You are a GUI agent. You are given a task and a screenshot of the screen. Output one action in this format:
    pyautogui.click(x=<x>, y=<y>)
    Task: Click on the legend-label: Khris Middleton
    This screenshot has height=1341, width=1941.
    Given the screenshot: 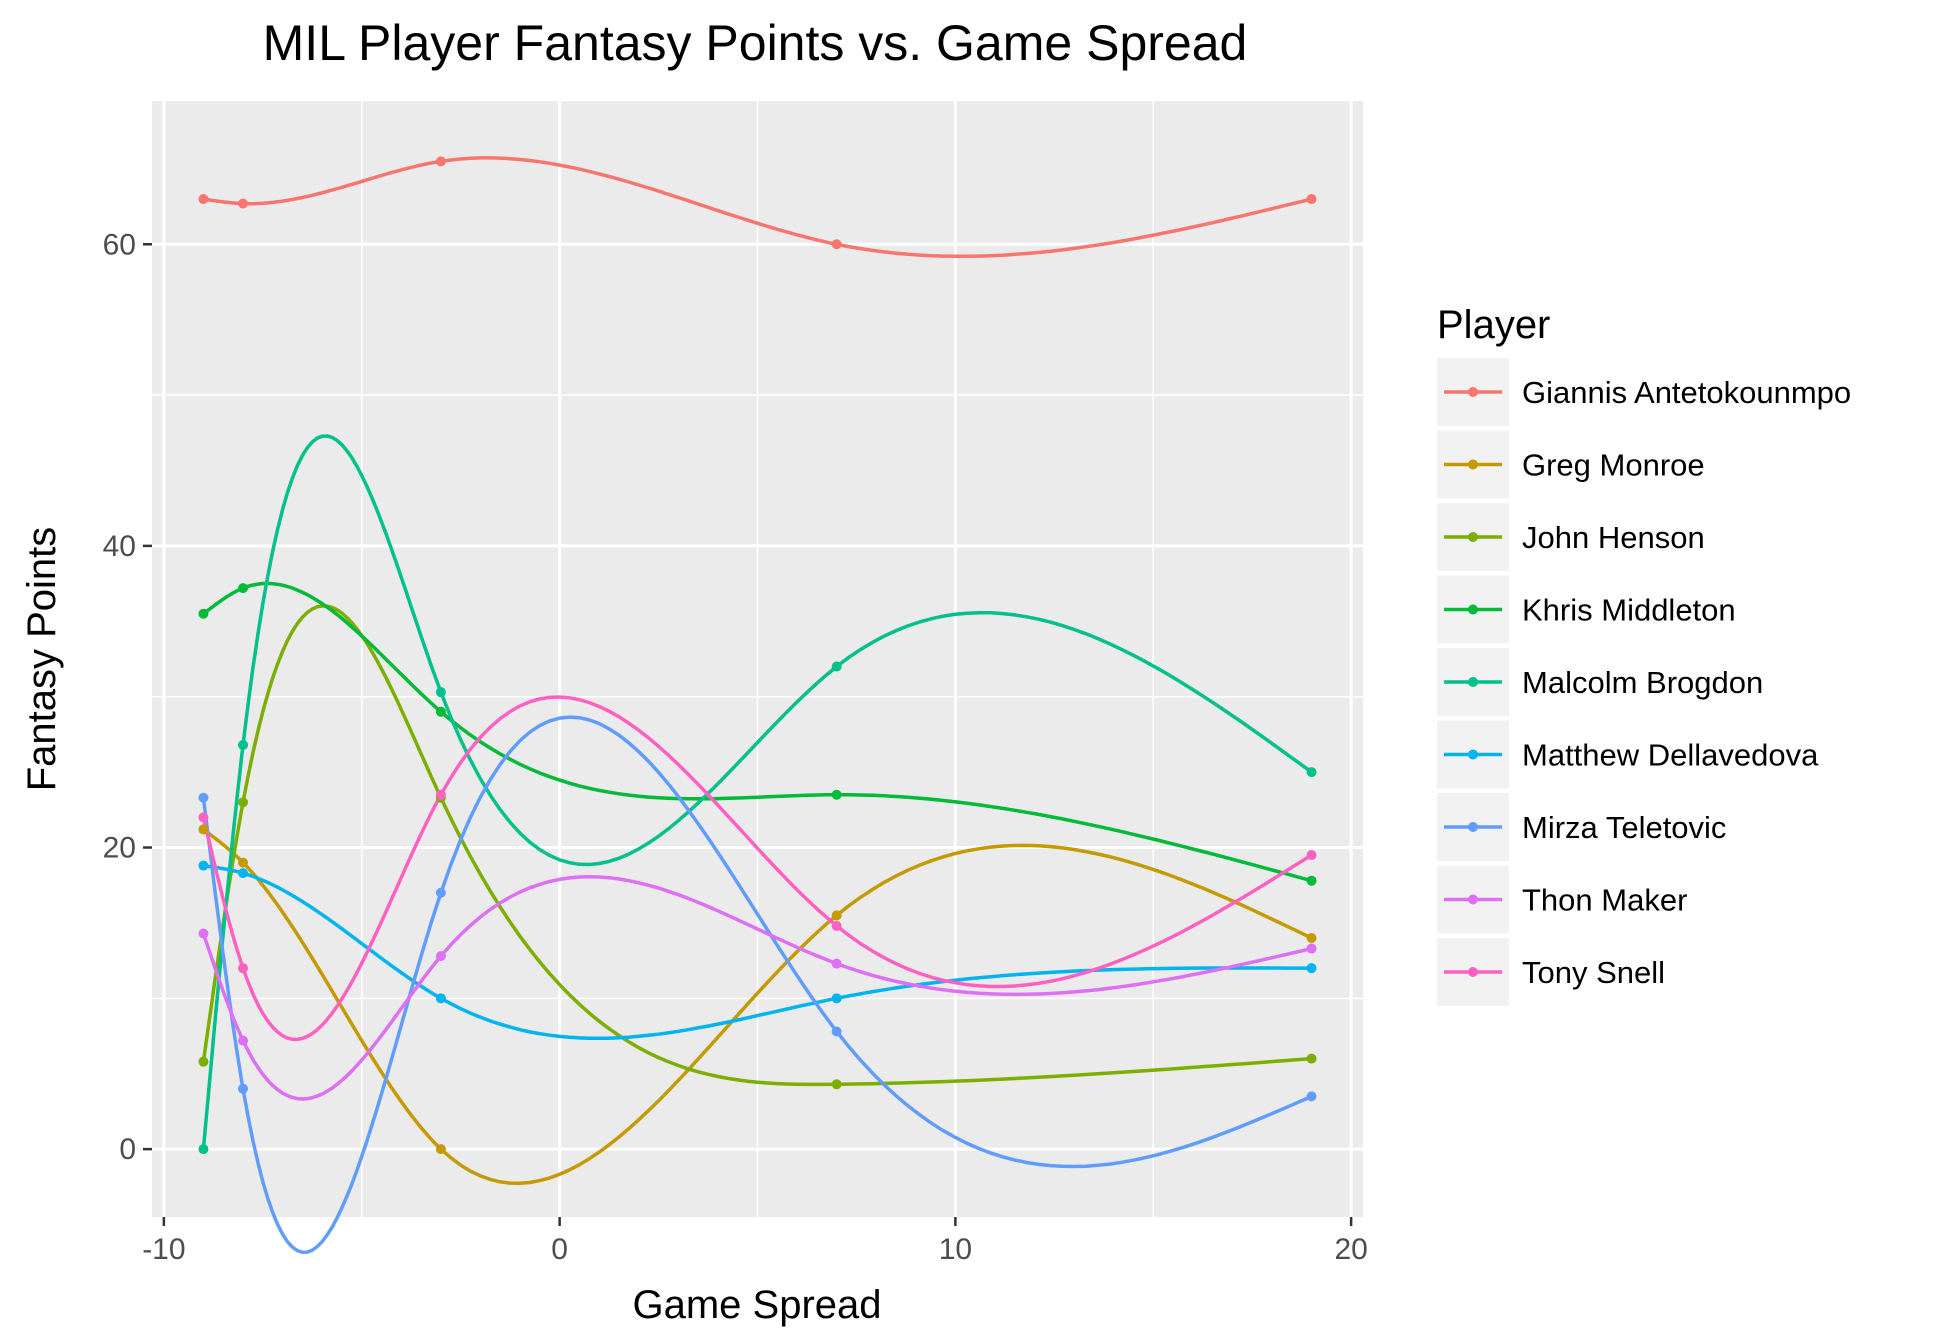 What is the action you would take?
    pyautogui.click(x=1629, y=610)
    